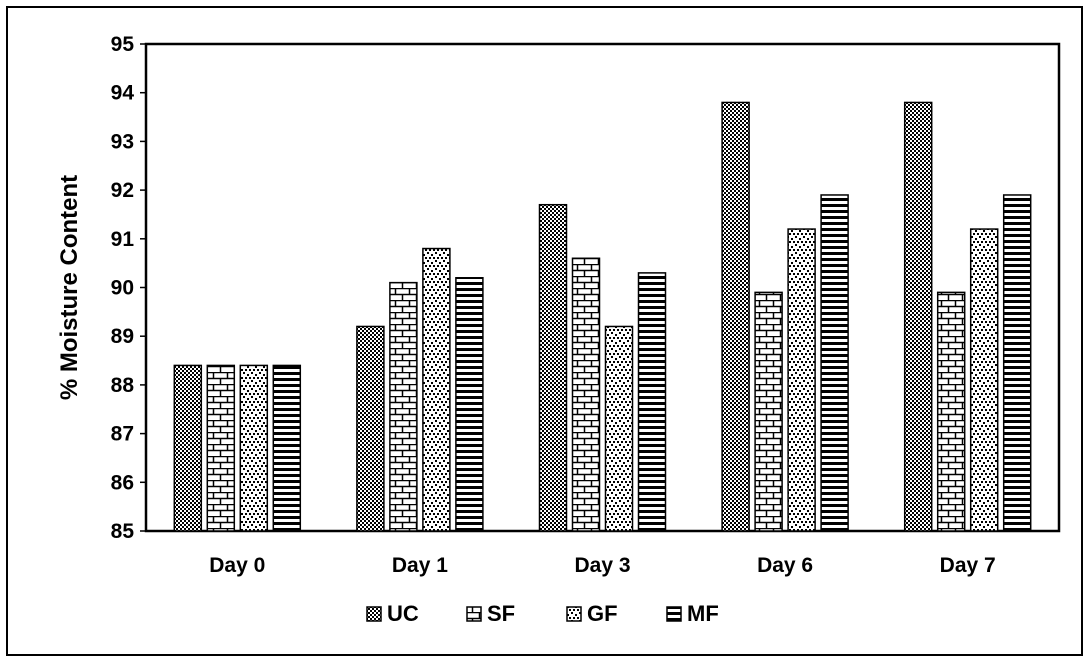 The height and width of the screenshot is (663, 1091). I want to click on y-tick-label: 87, so click(122, 434).